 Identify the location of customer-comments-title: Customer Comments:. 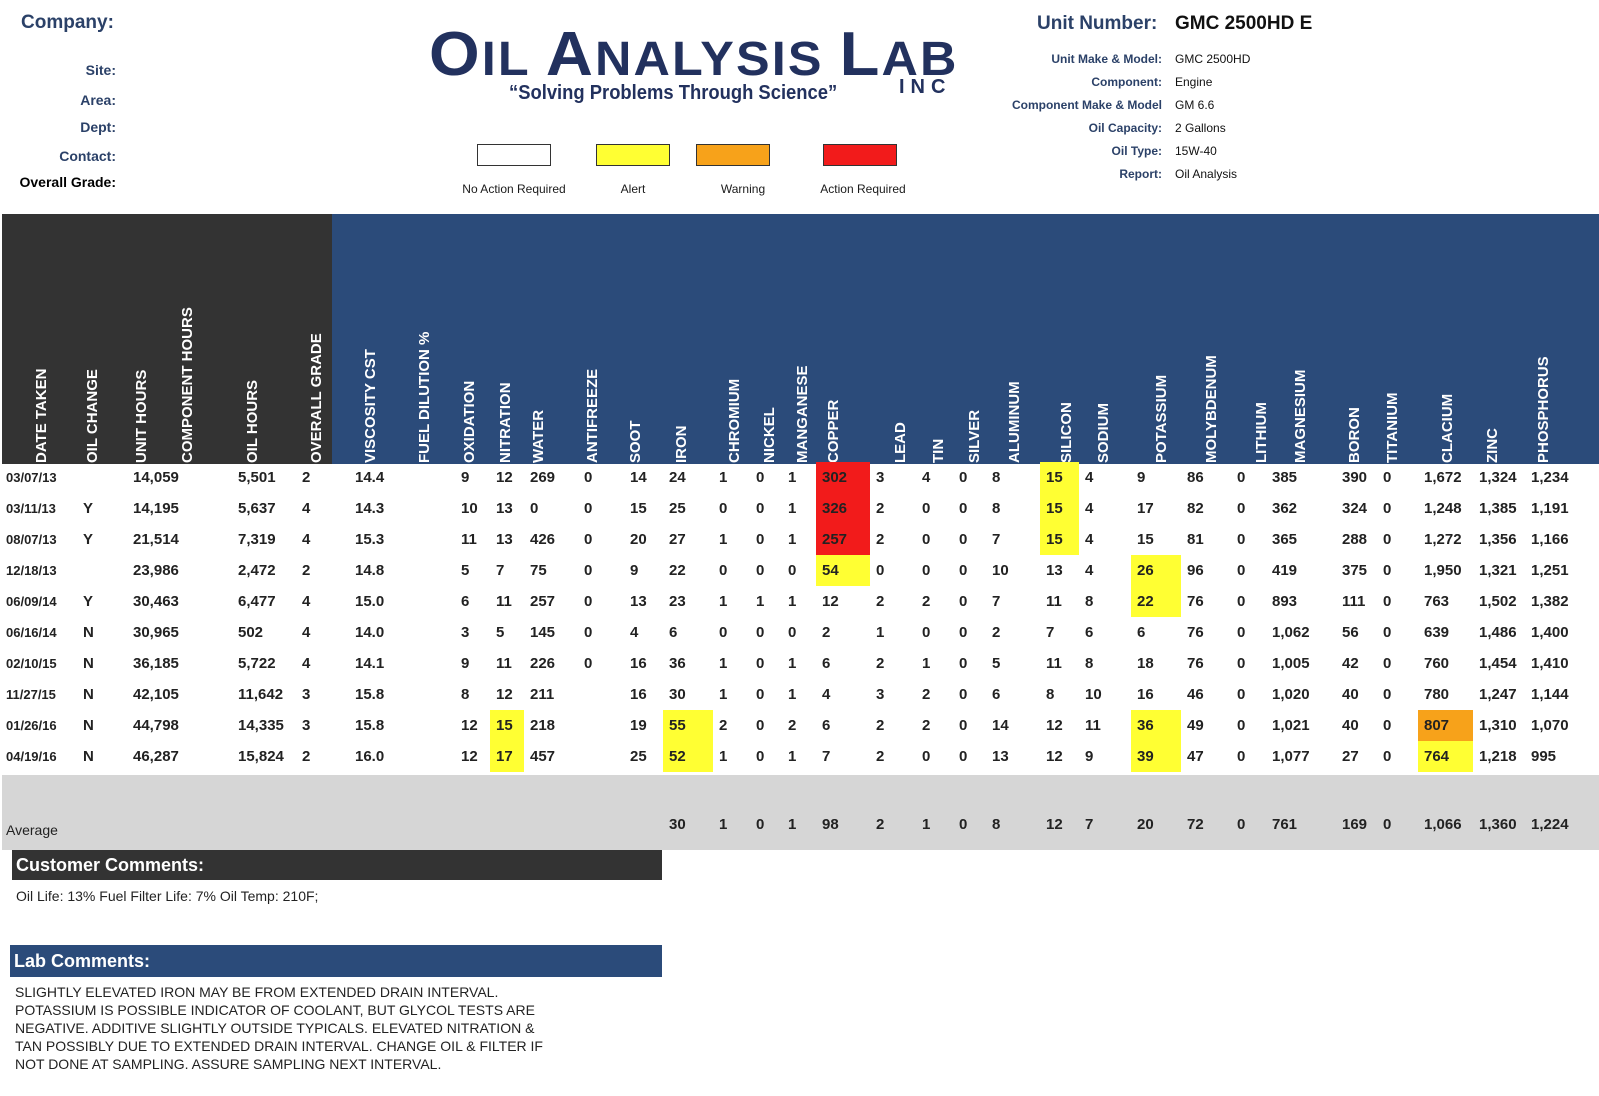
(337, 865).